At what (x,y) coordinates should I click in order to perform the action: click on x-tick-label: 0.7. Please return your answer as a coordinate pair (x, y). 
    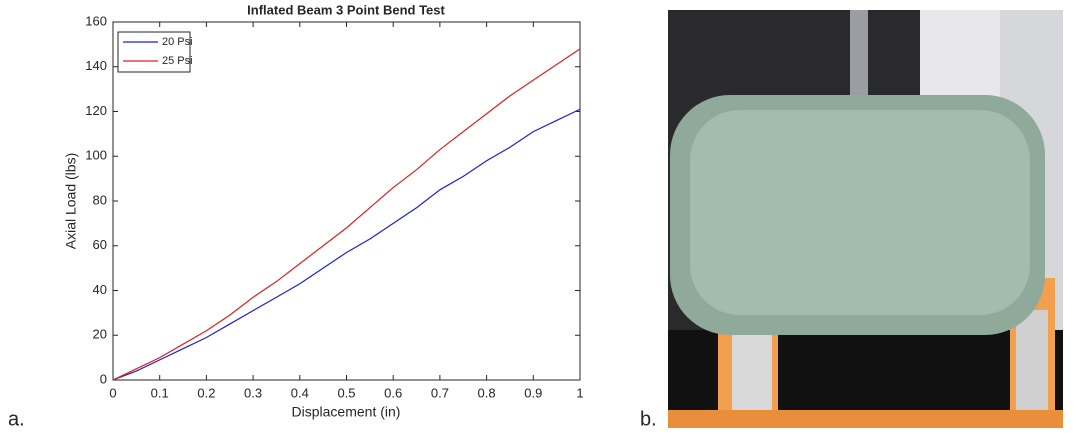
    Looking at the image, I should click on (440, 392).